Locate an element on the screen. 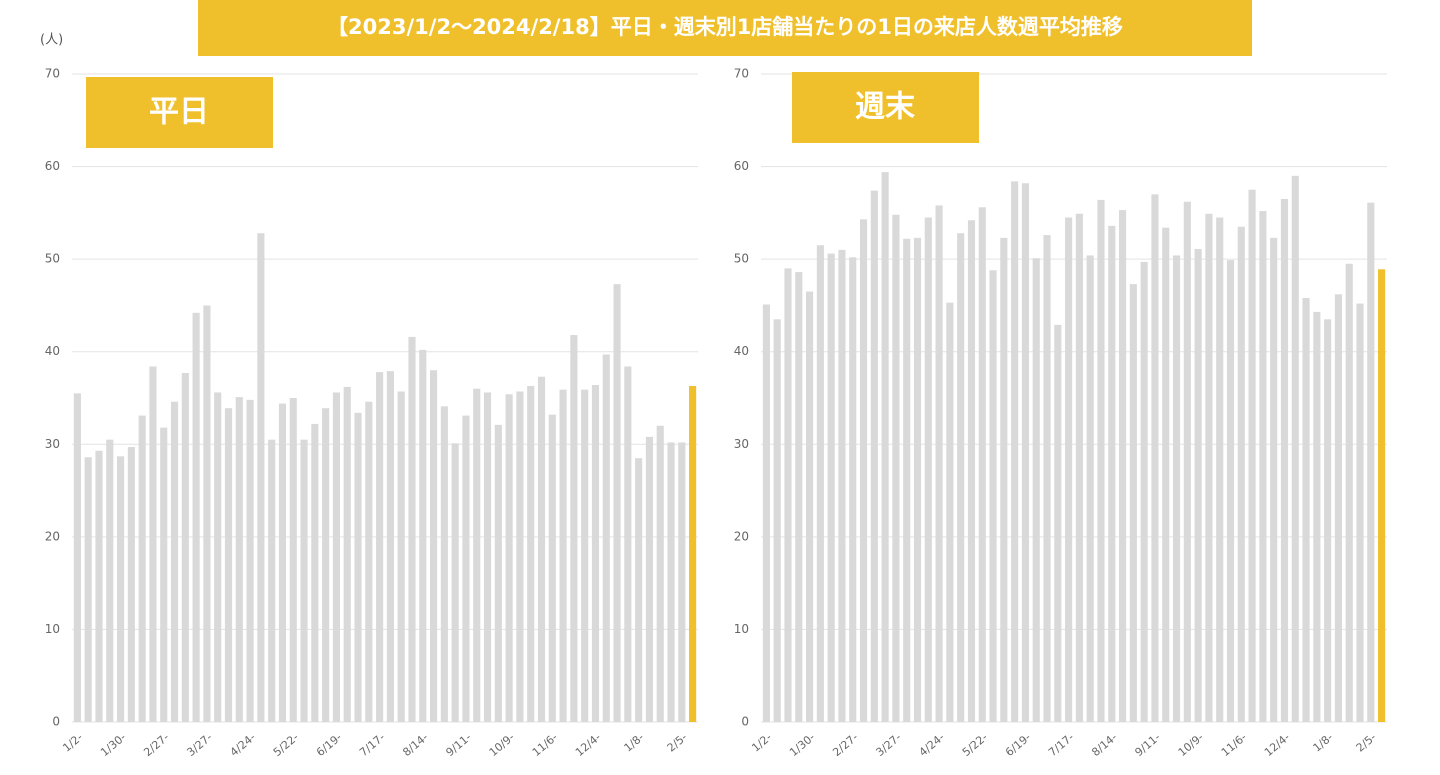 This screenshot has width=1440, height=775. x-tick-label: 5/22- is located at coordinates (286, 745).